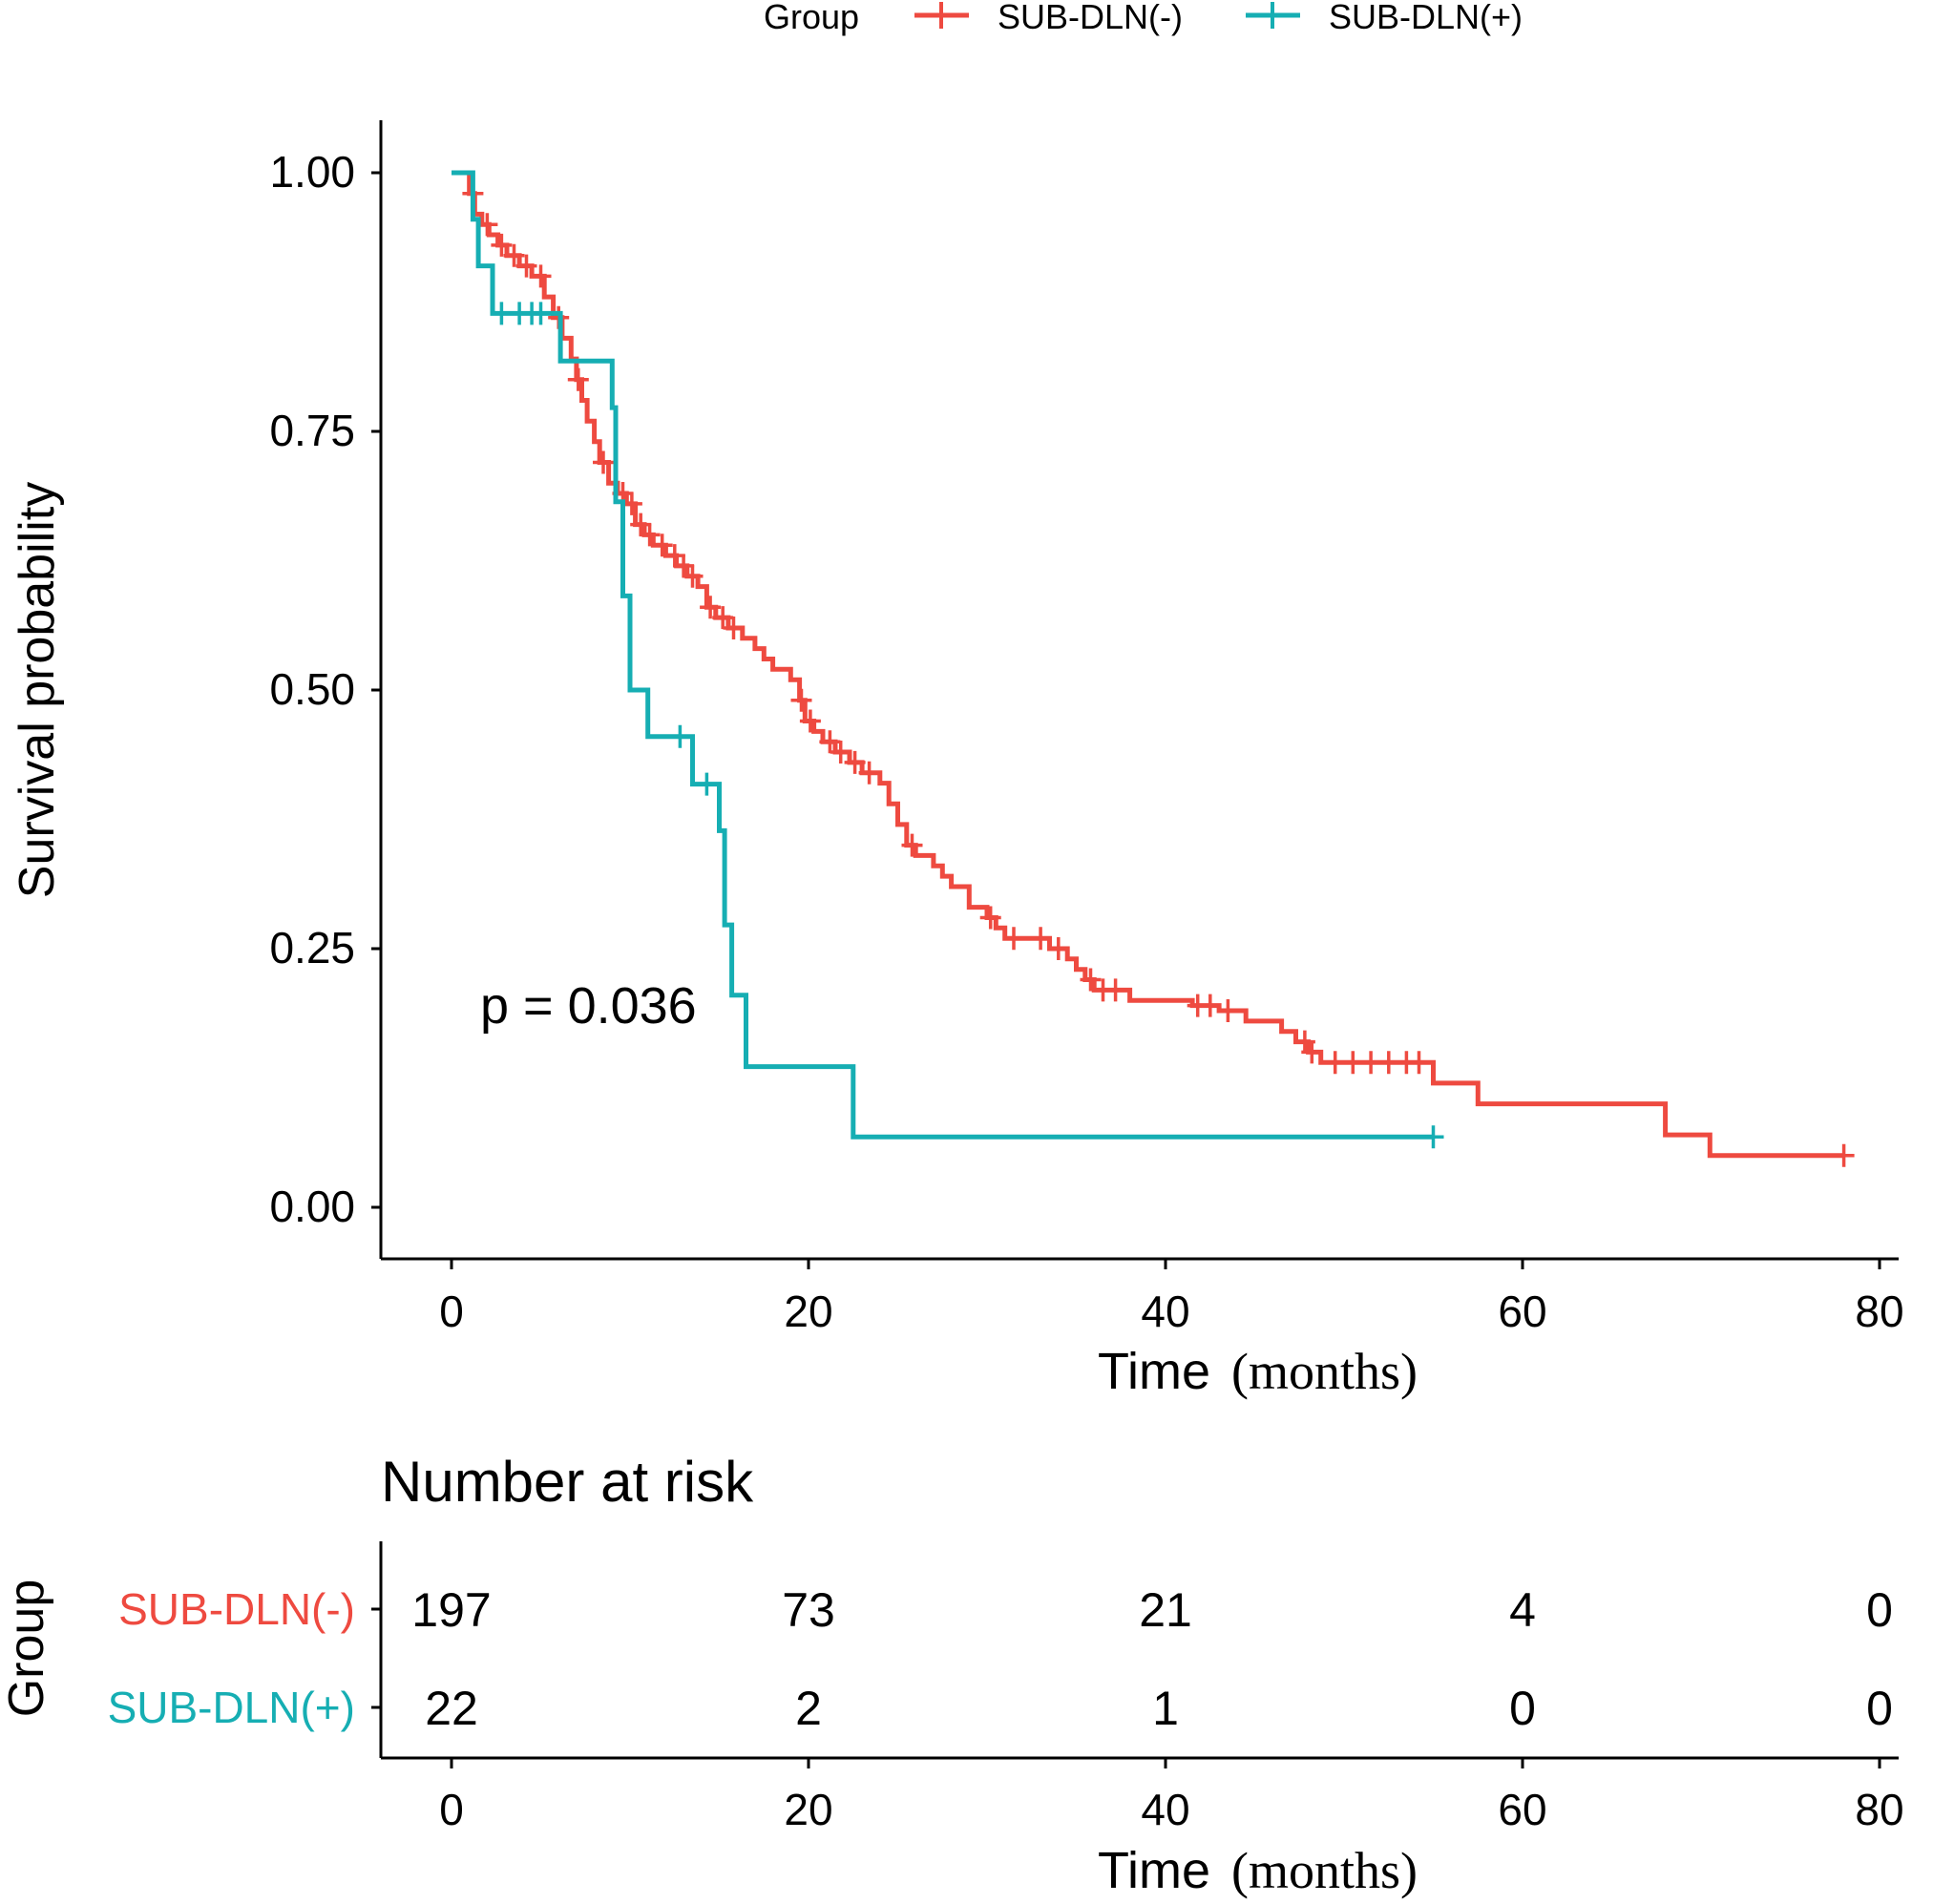 The image size is (1954, 1904). What do you see at coordinates (1523, 1610) in the screenshot?
I see `risk-count: 4` at bounding box center [1523, 1610].